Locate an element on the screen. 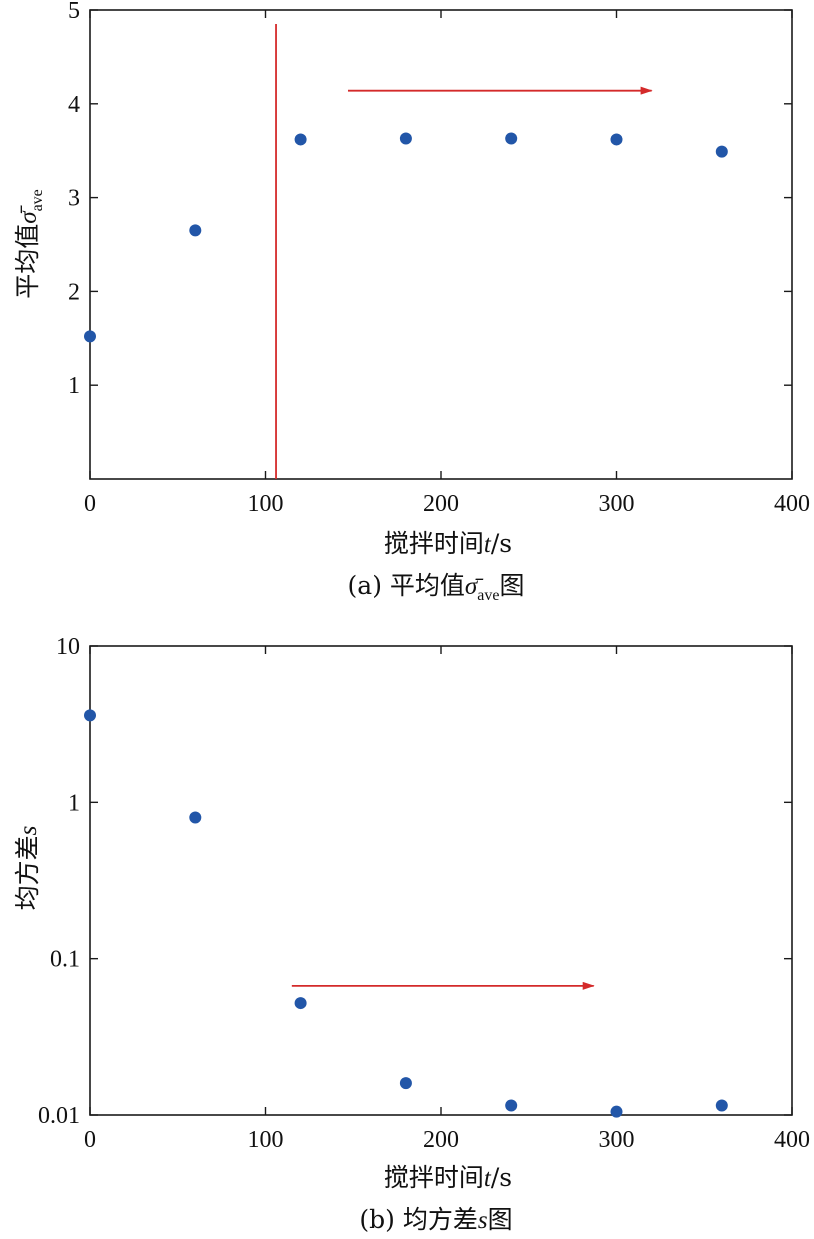 The image size is (814, 1239). y-tick-label: 0.01 is located at coordinates (59, 1116).